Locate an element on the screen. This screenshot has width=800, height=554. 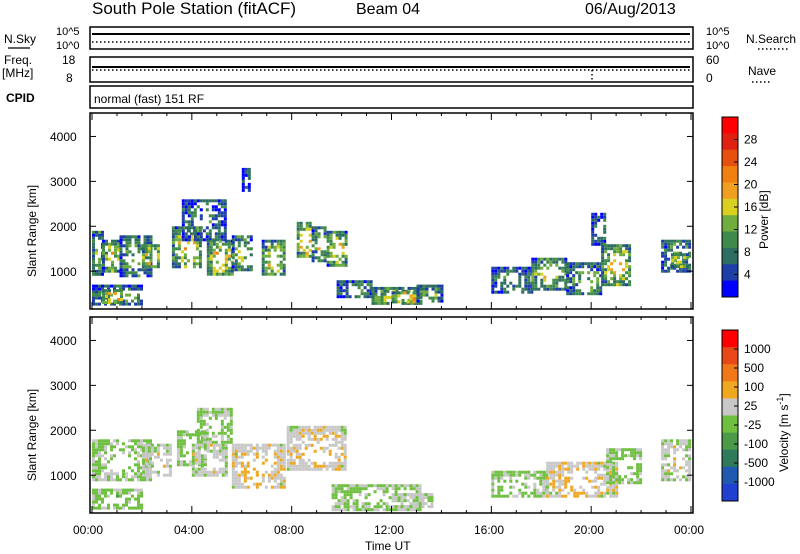
noise-panel-frame is located at coordinates (391, 38).